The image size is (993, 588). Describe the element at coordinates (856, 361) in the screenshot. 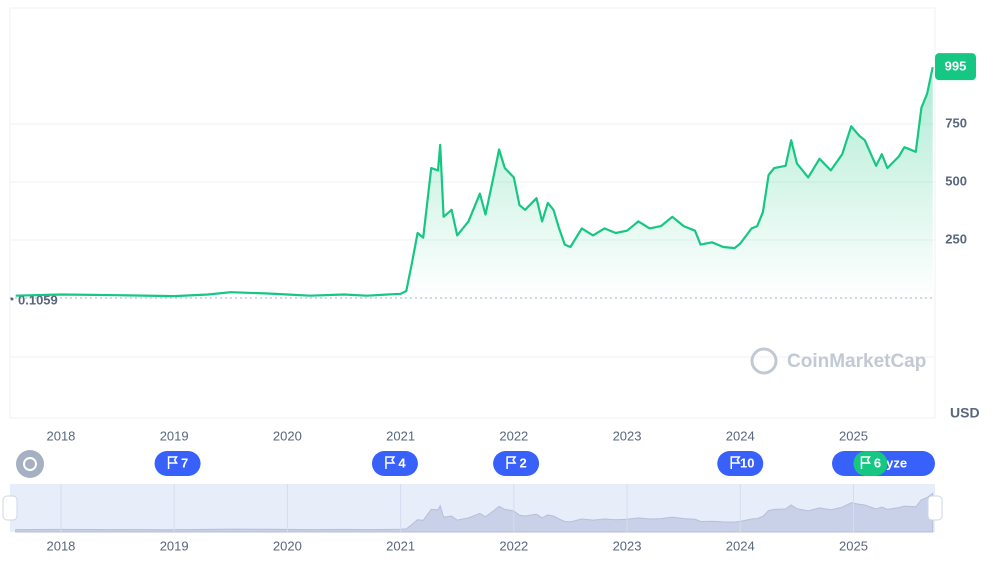

I see `watermark-text: CoinMarketCap` at that location.